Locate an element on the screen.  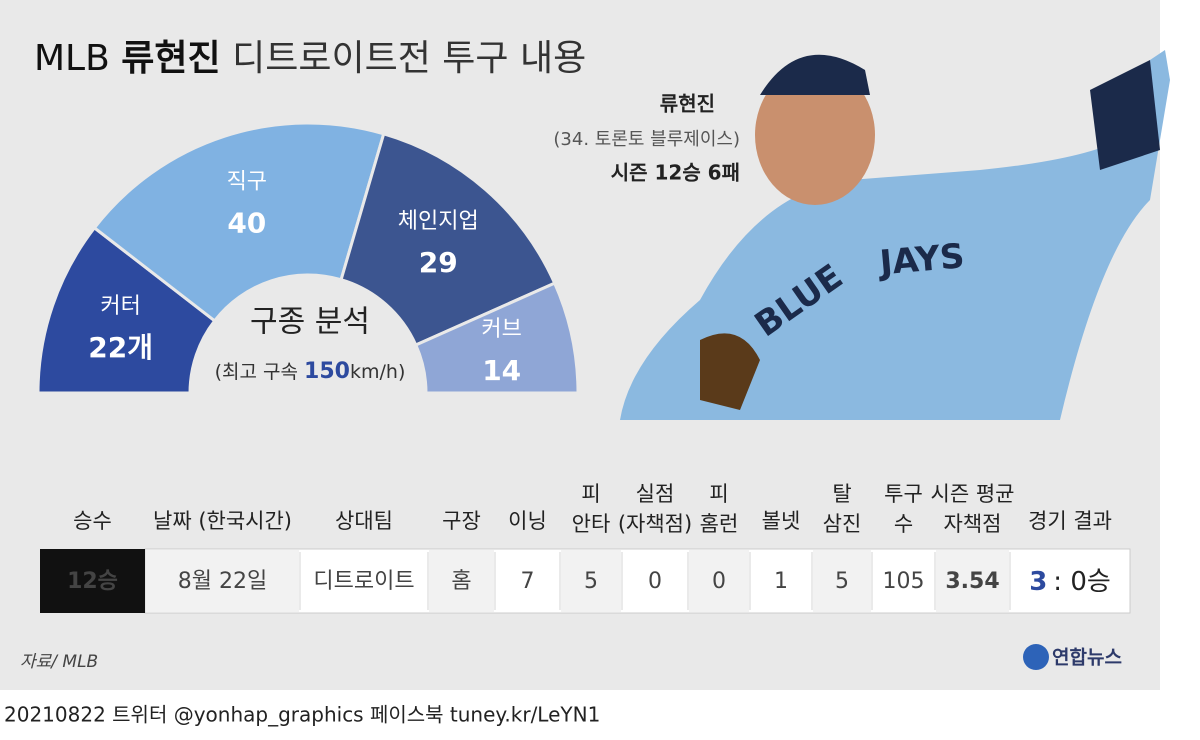
table-header: 실점 (자책점) is located at coordinates (655, 509).